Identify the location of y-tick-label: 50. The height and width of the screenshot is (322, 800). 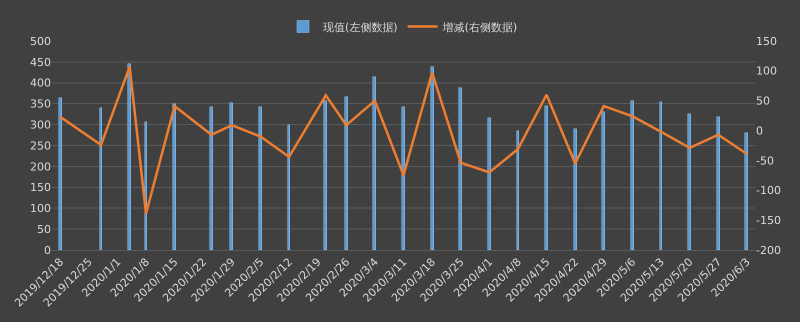
(44, 229).